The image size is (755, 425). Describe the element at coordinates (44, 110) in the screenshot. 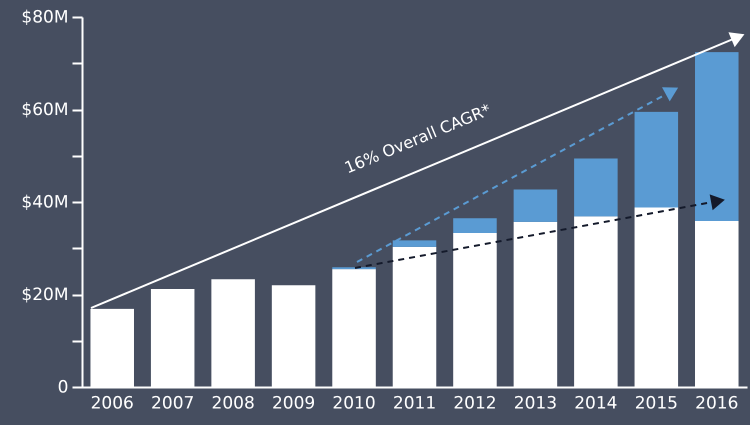

I see `y-tick-label: $60M` at that location.